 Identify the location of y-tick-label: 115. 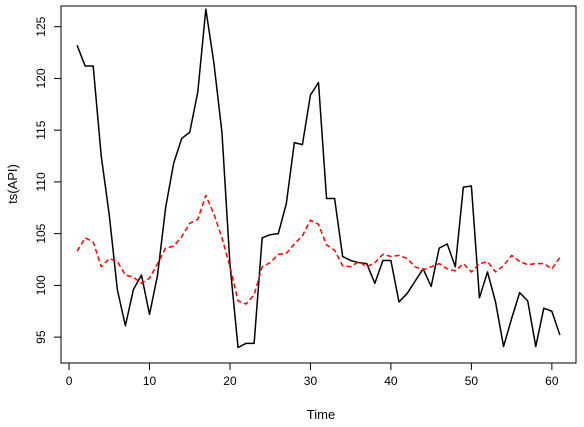
(41, 129).